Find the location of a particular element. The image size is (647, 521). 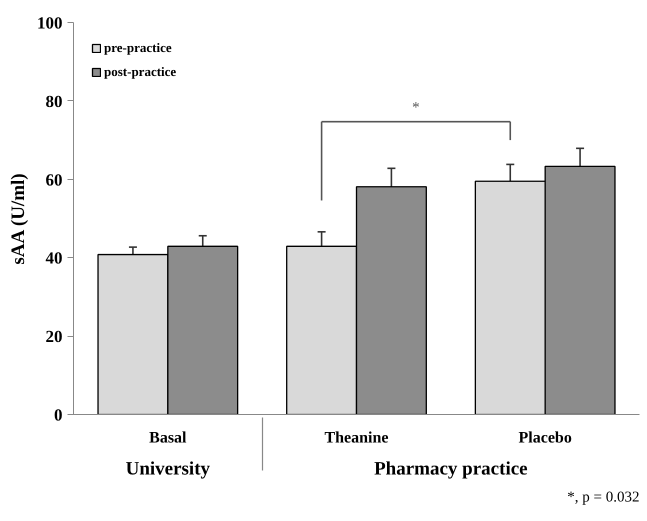

text: *, p = 0.032 is located at coordinates (603, 498).